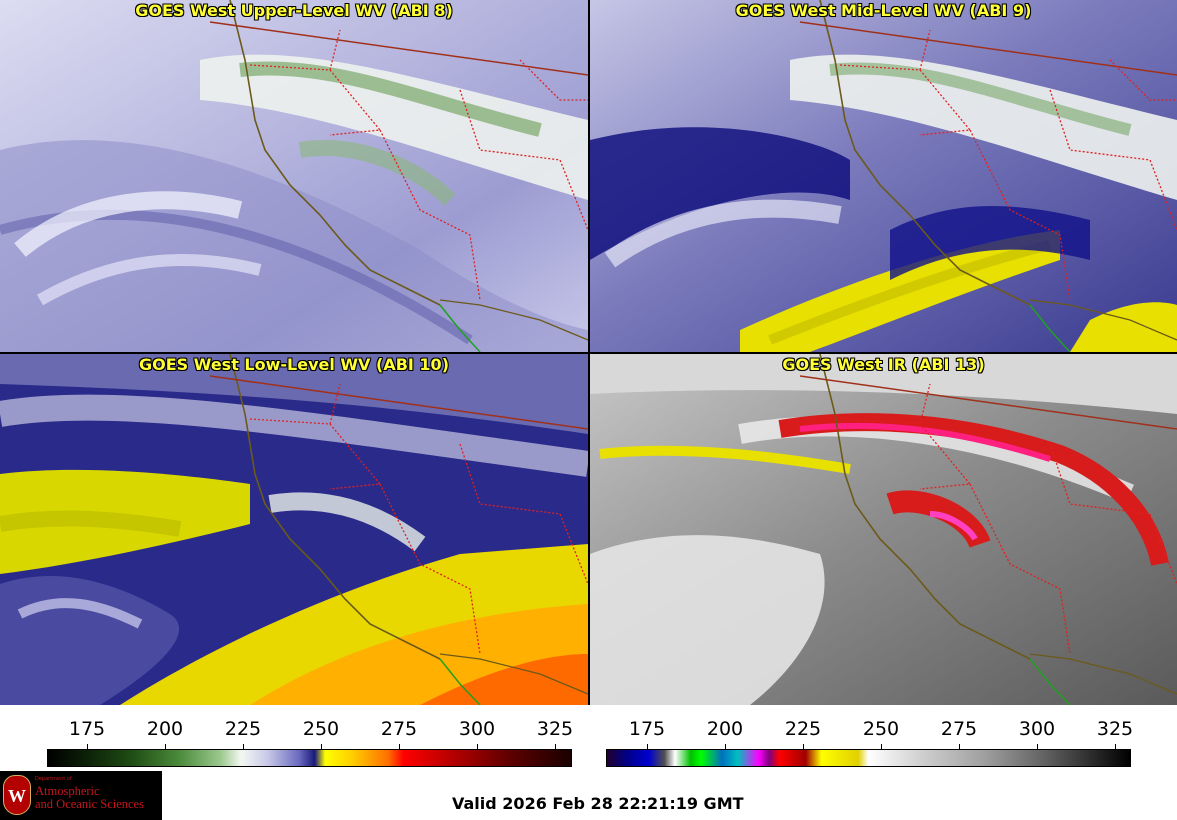 The image size is (1177, 820). What do you see at coordinates (883, 364) in the screenshot?
I see `panel-title: GOES West IR (ABI 13)` at bounding box center [883, 364].